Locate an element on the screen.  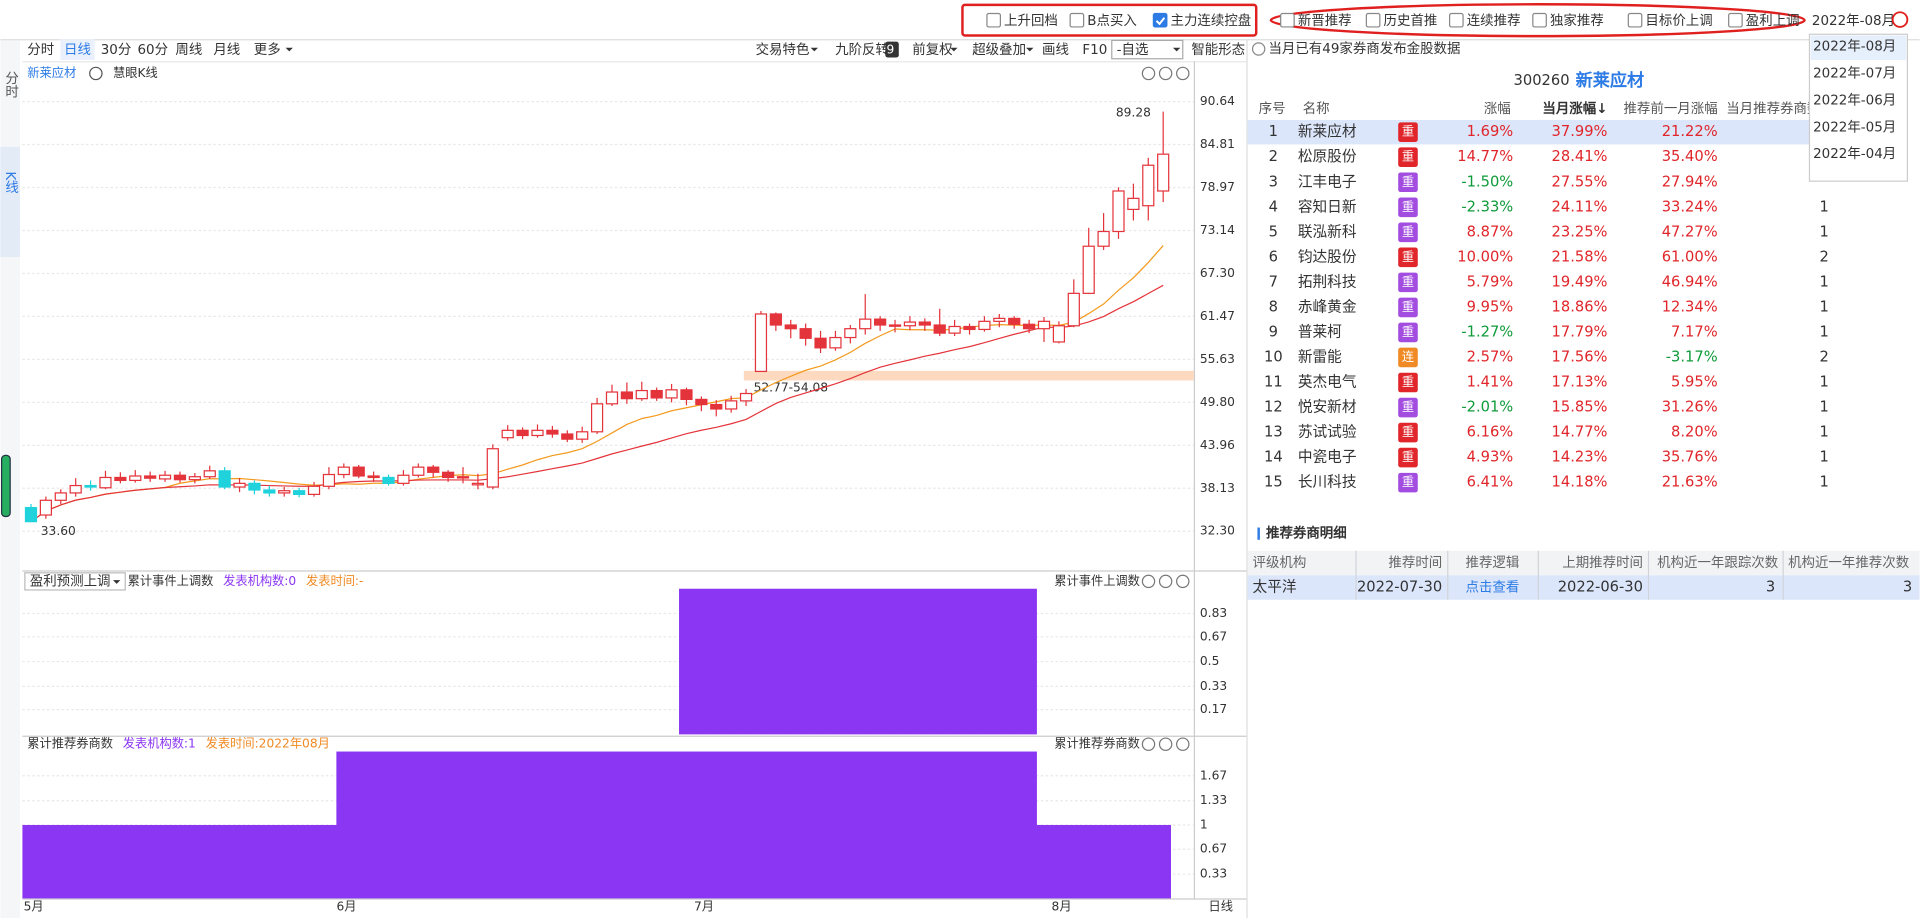
filter-label: 连续推荐 is located at coordinates (1494, 21).